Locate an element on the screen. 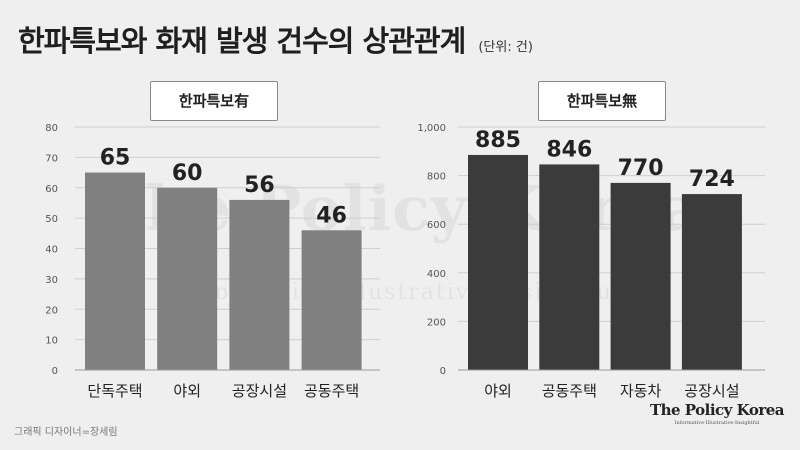 This screenshot has height=450, width=800. right-y-tick-label: 800 is located at coordinates (436, 177).